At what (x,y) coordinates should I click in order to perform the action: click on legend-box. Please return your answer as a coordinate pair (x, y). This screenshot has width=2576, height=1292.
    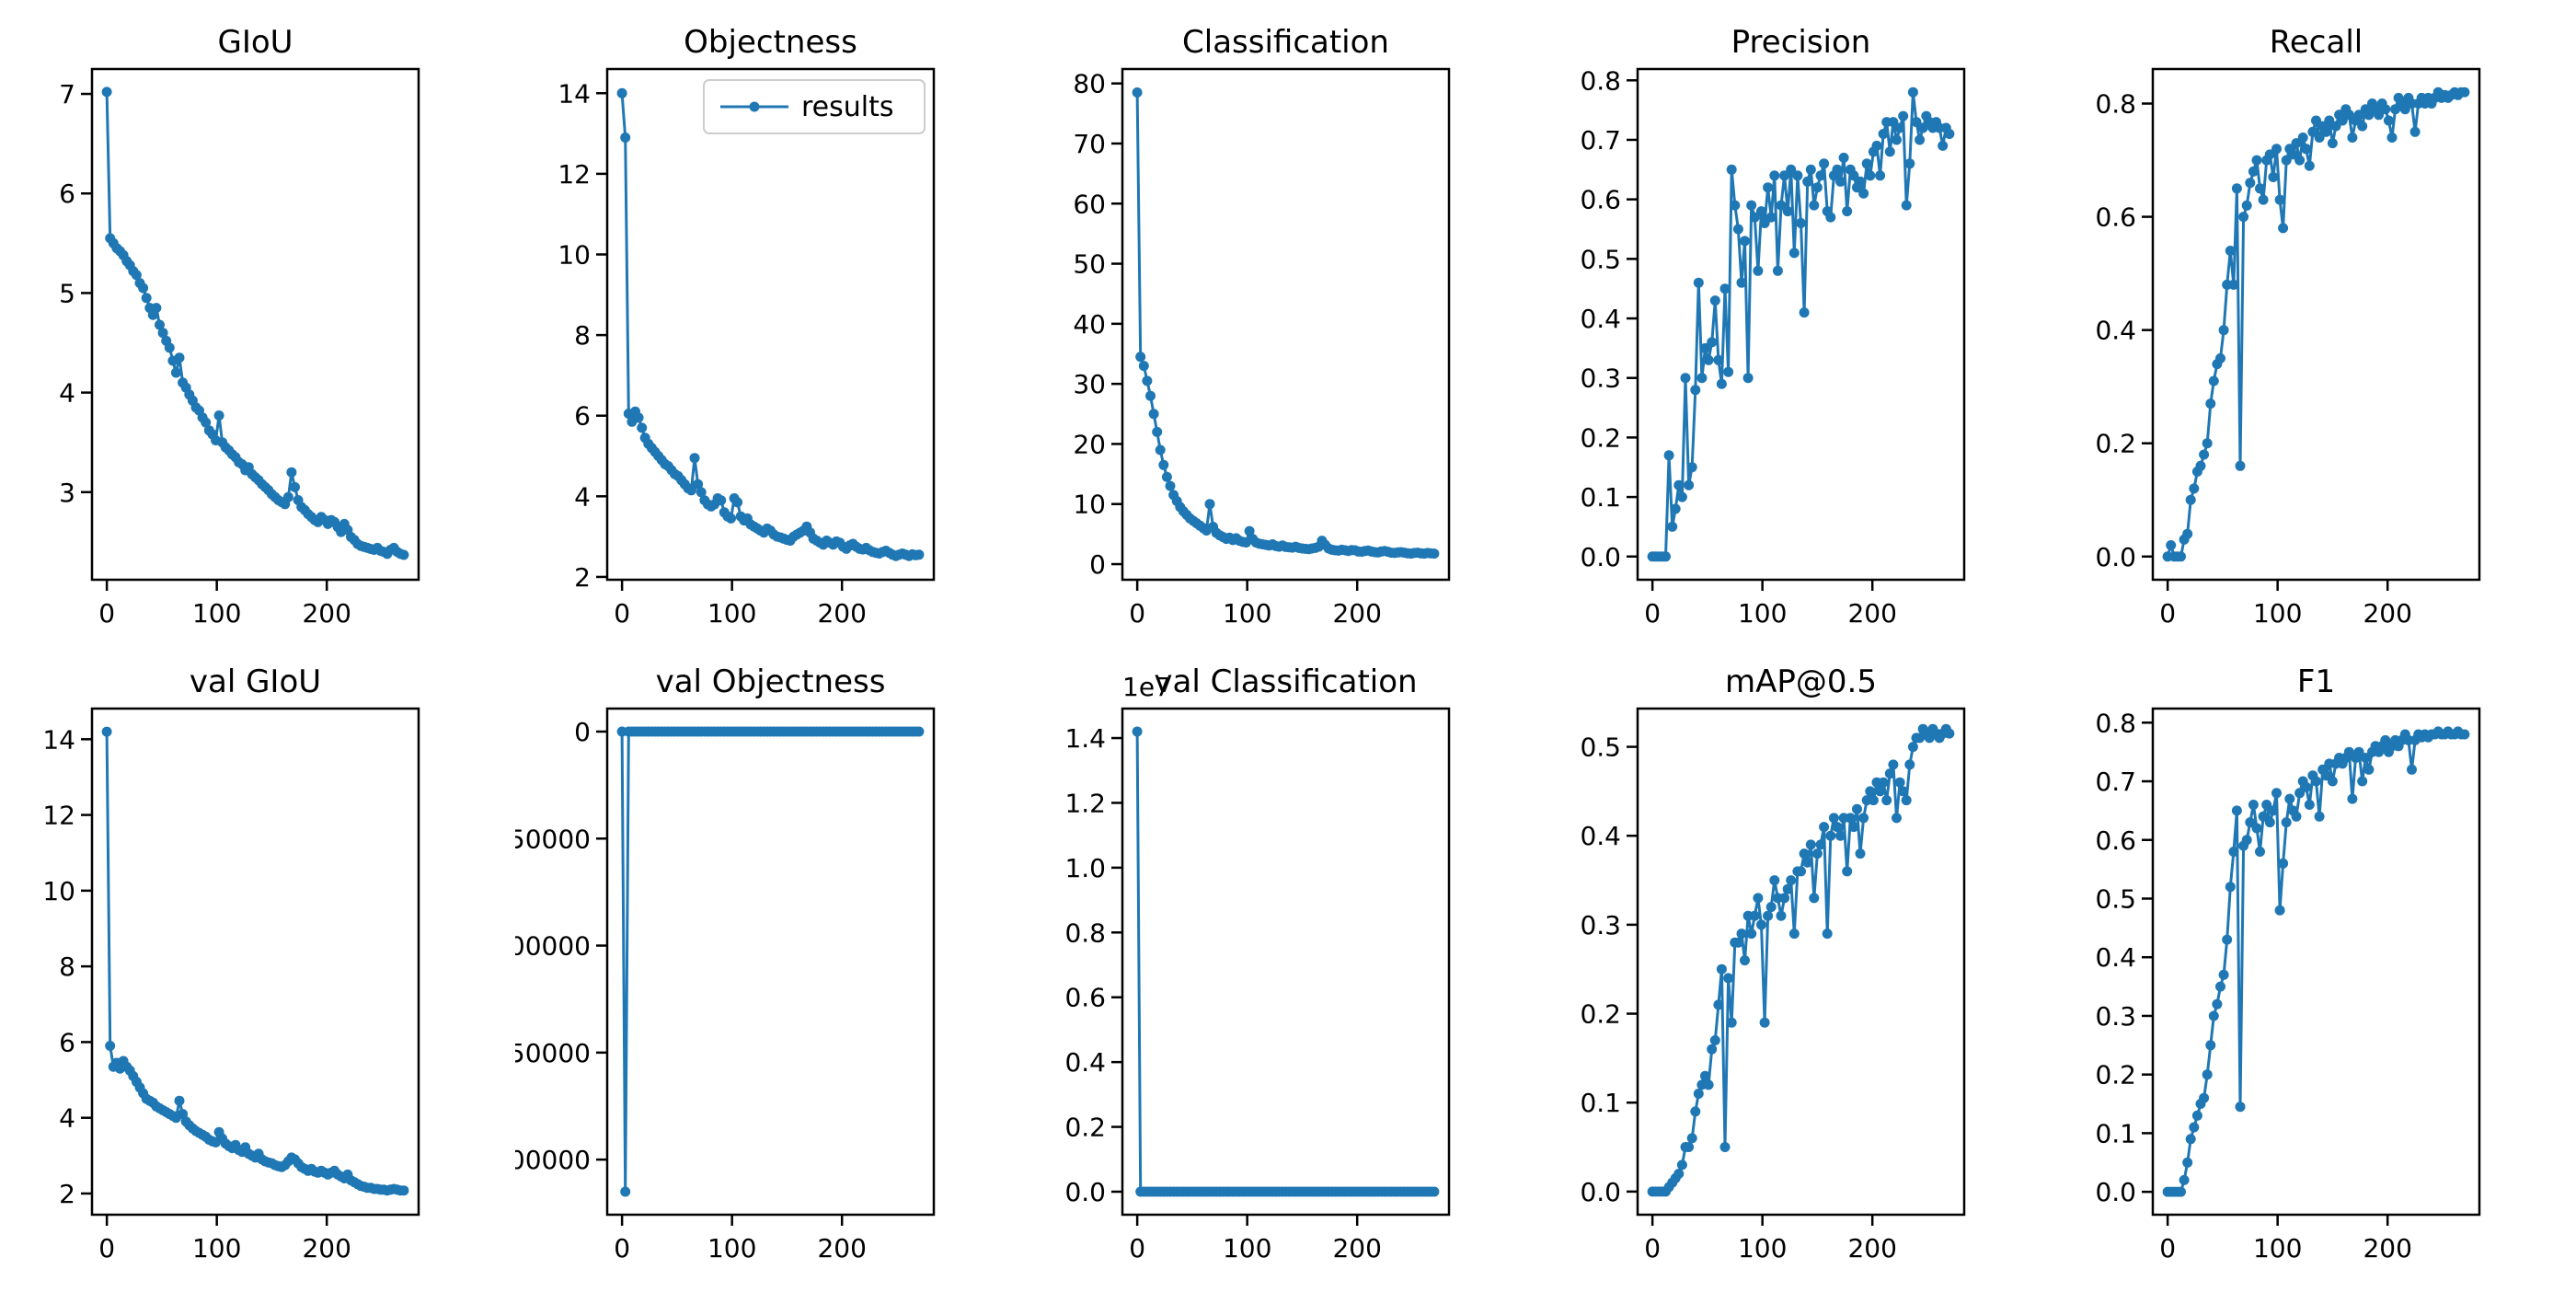
    Looking at the image, I should click on (814, 106).